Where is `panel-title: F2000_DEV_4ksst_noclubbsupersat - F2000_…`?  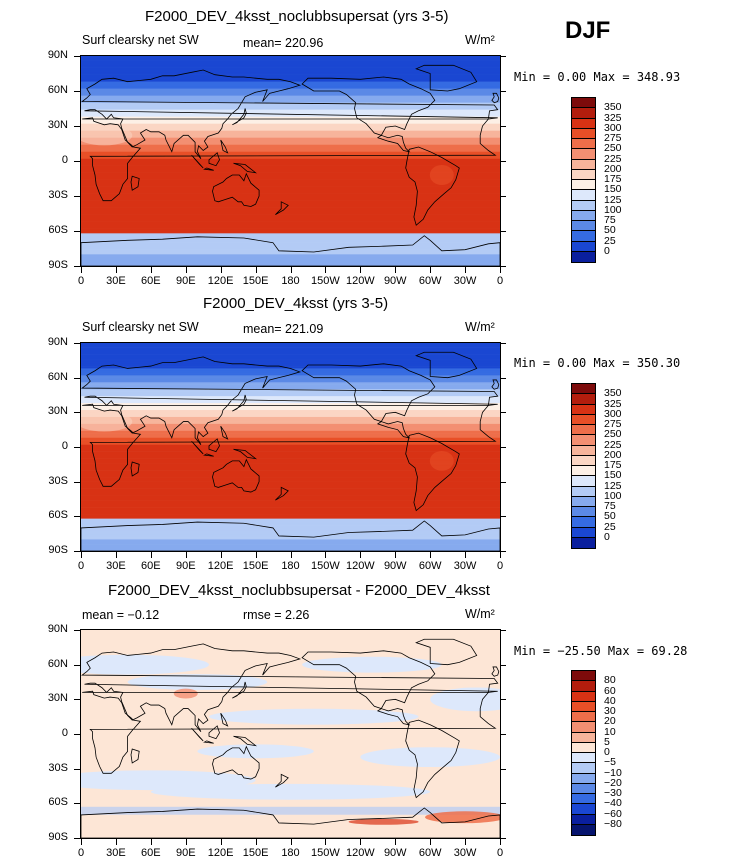 panel-title: F2000_DEV_4ksst_noclubbsupersat - F2000_… is located at coordinates (299, 590).